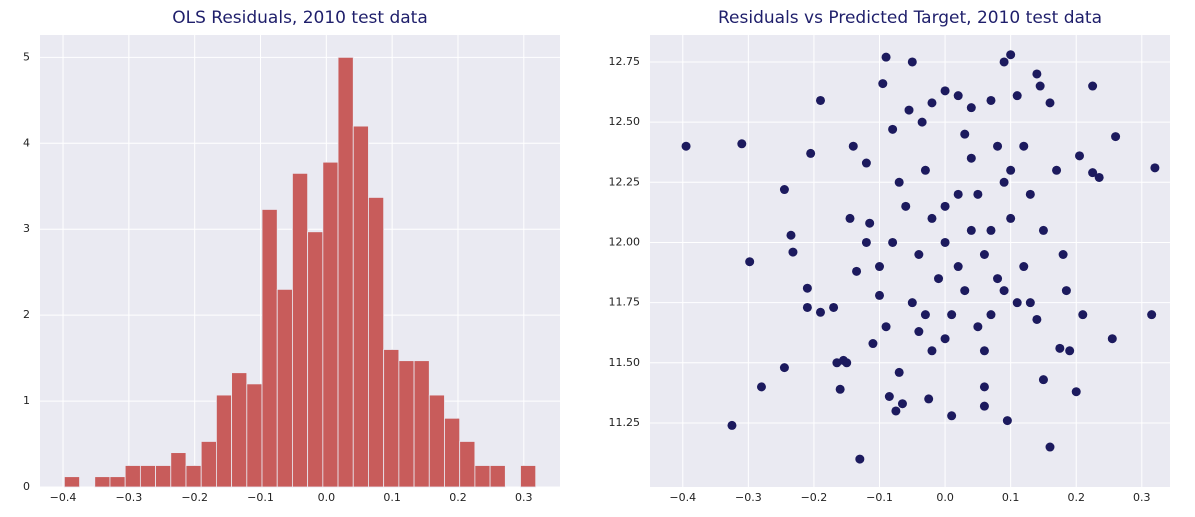 Image resolution: width=1195 pixels, height=517 pixels. I want to click on x-tick-label: 0.0, so click(945, 497).